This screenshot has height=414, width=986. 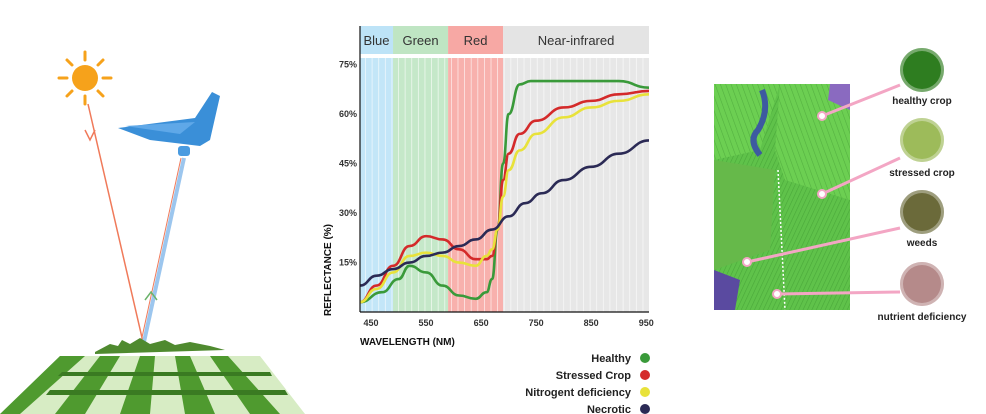 What do you see at coordinates (348, 263) in the screenshot?
I see `y-tick-label: 15%` at bounding box center [348, 263].